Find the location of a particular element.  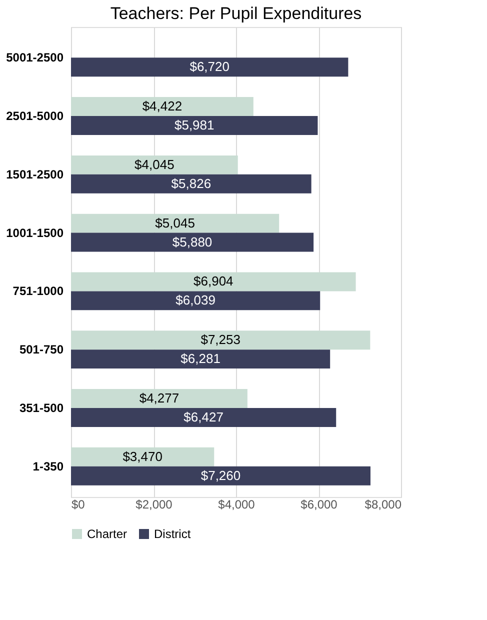

data-label: $5,045 is located at coordinates (175, 222).